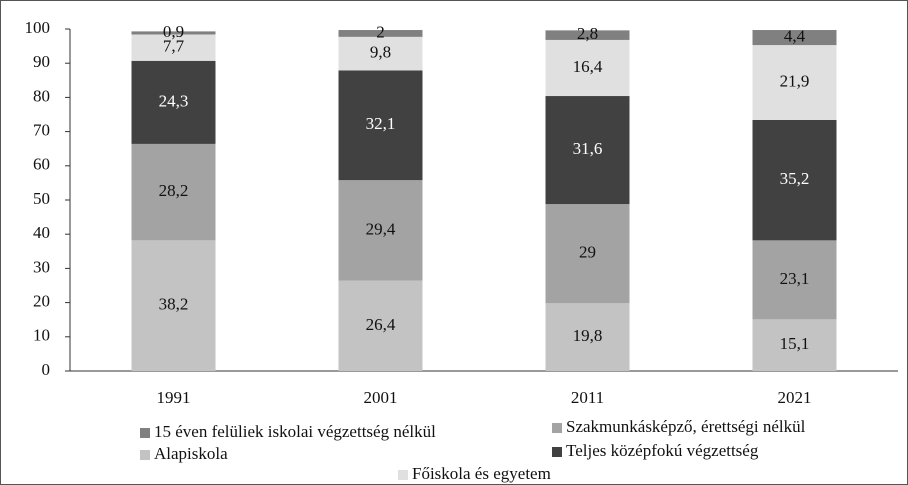 Image resolution: width=908 pixels, height=485 pixels. Describe the element at coordinates (174, 397) in the screenshot. I see `x-tick-label: 1991` at that location.